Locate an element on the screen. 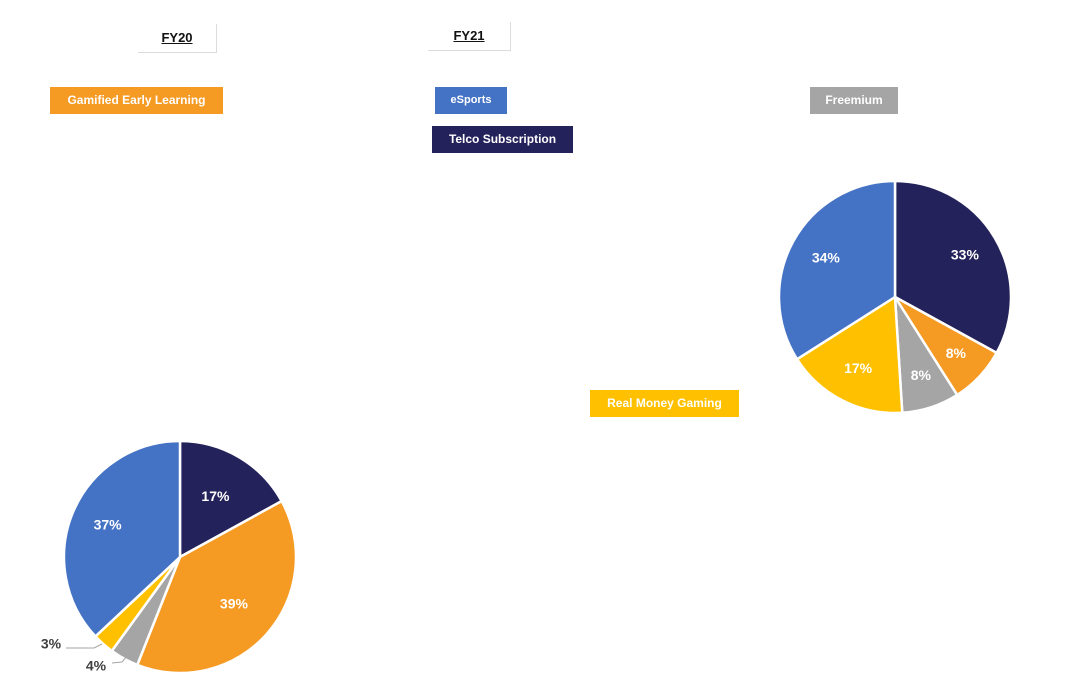  pie-label-gamified-early-learning: 8% is located at coordinates (956, 353).